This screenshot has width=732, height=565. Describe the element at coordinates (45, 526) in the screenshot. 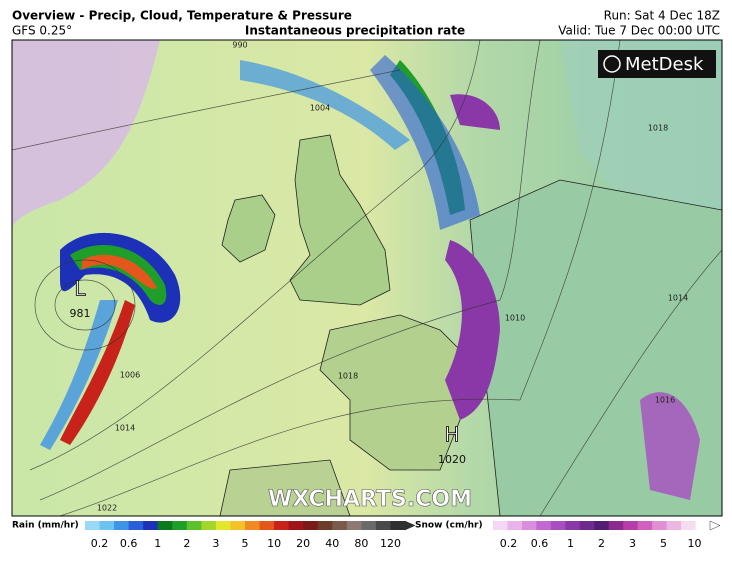

I see `legend-title: Rain (mm/hr)` at that location.